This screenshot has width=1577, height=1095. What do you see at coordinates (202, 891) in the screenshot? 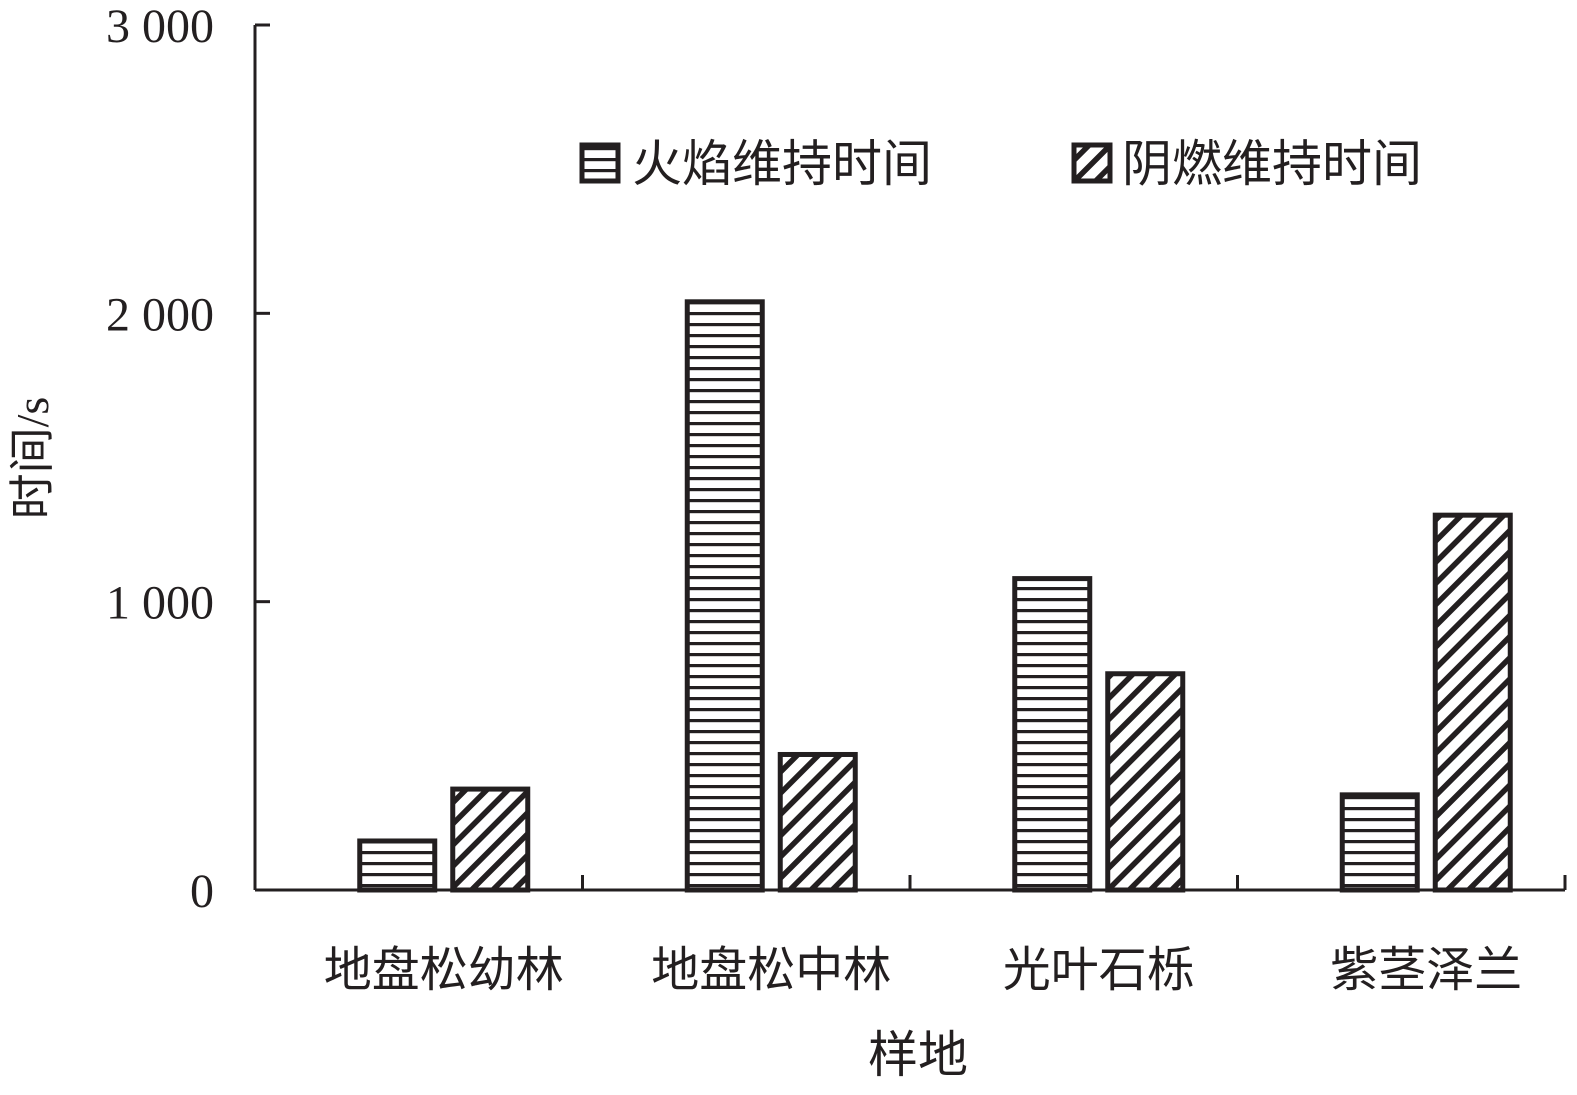
I see `y-tick-label-1: 0` at bounding box center [202, 891].